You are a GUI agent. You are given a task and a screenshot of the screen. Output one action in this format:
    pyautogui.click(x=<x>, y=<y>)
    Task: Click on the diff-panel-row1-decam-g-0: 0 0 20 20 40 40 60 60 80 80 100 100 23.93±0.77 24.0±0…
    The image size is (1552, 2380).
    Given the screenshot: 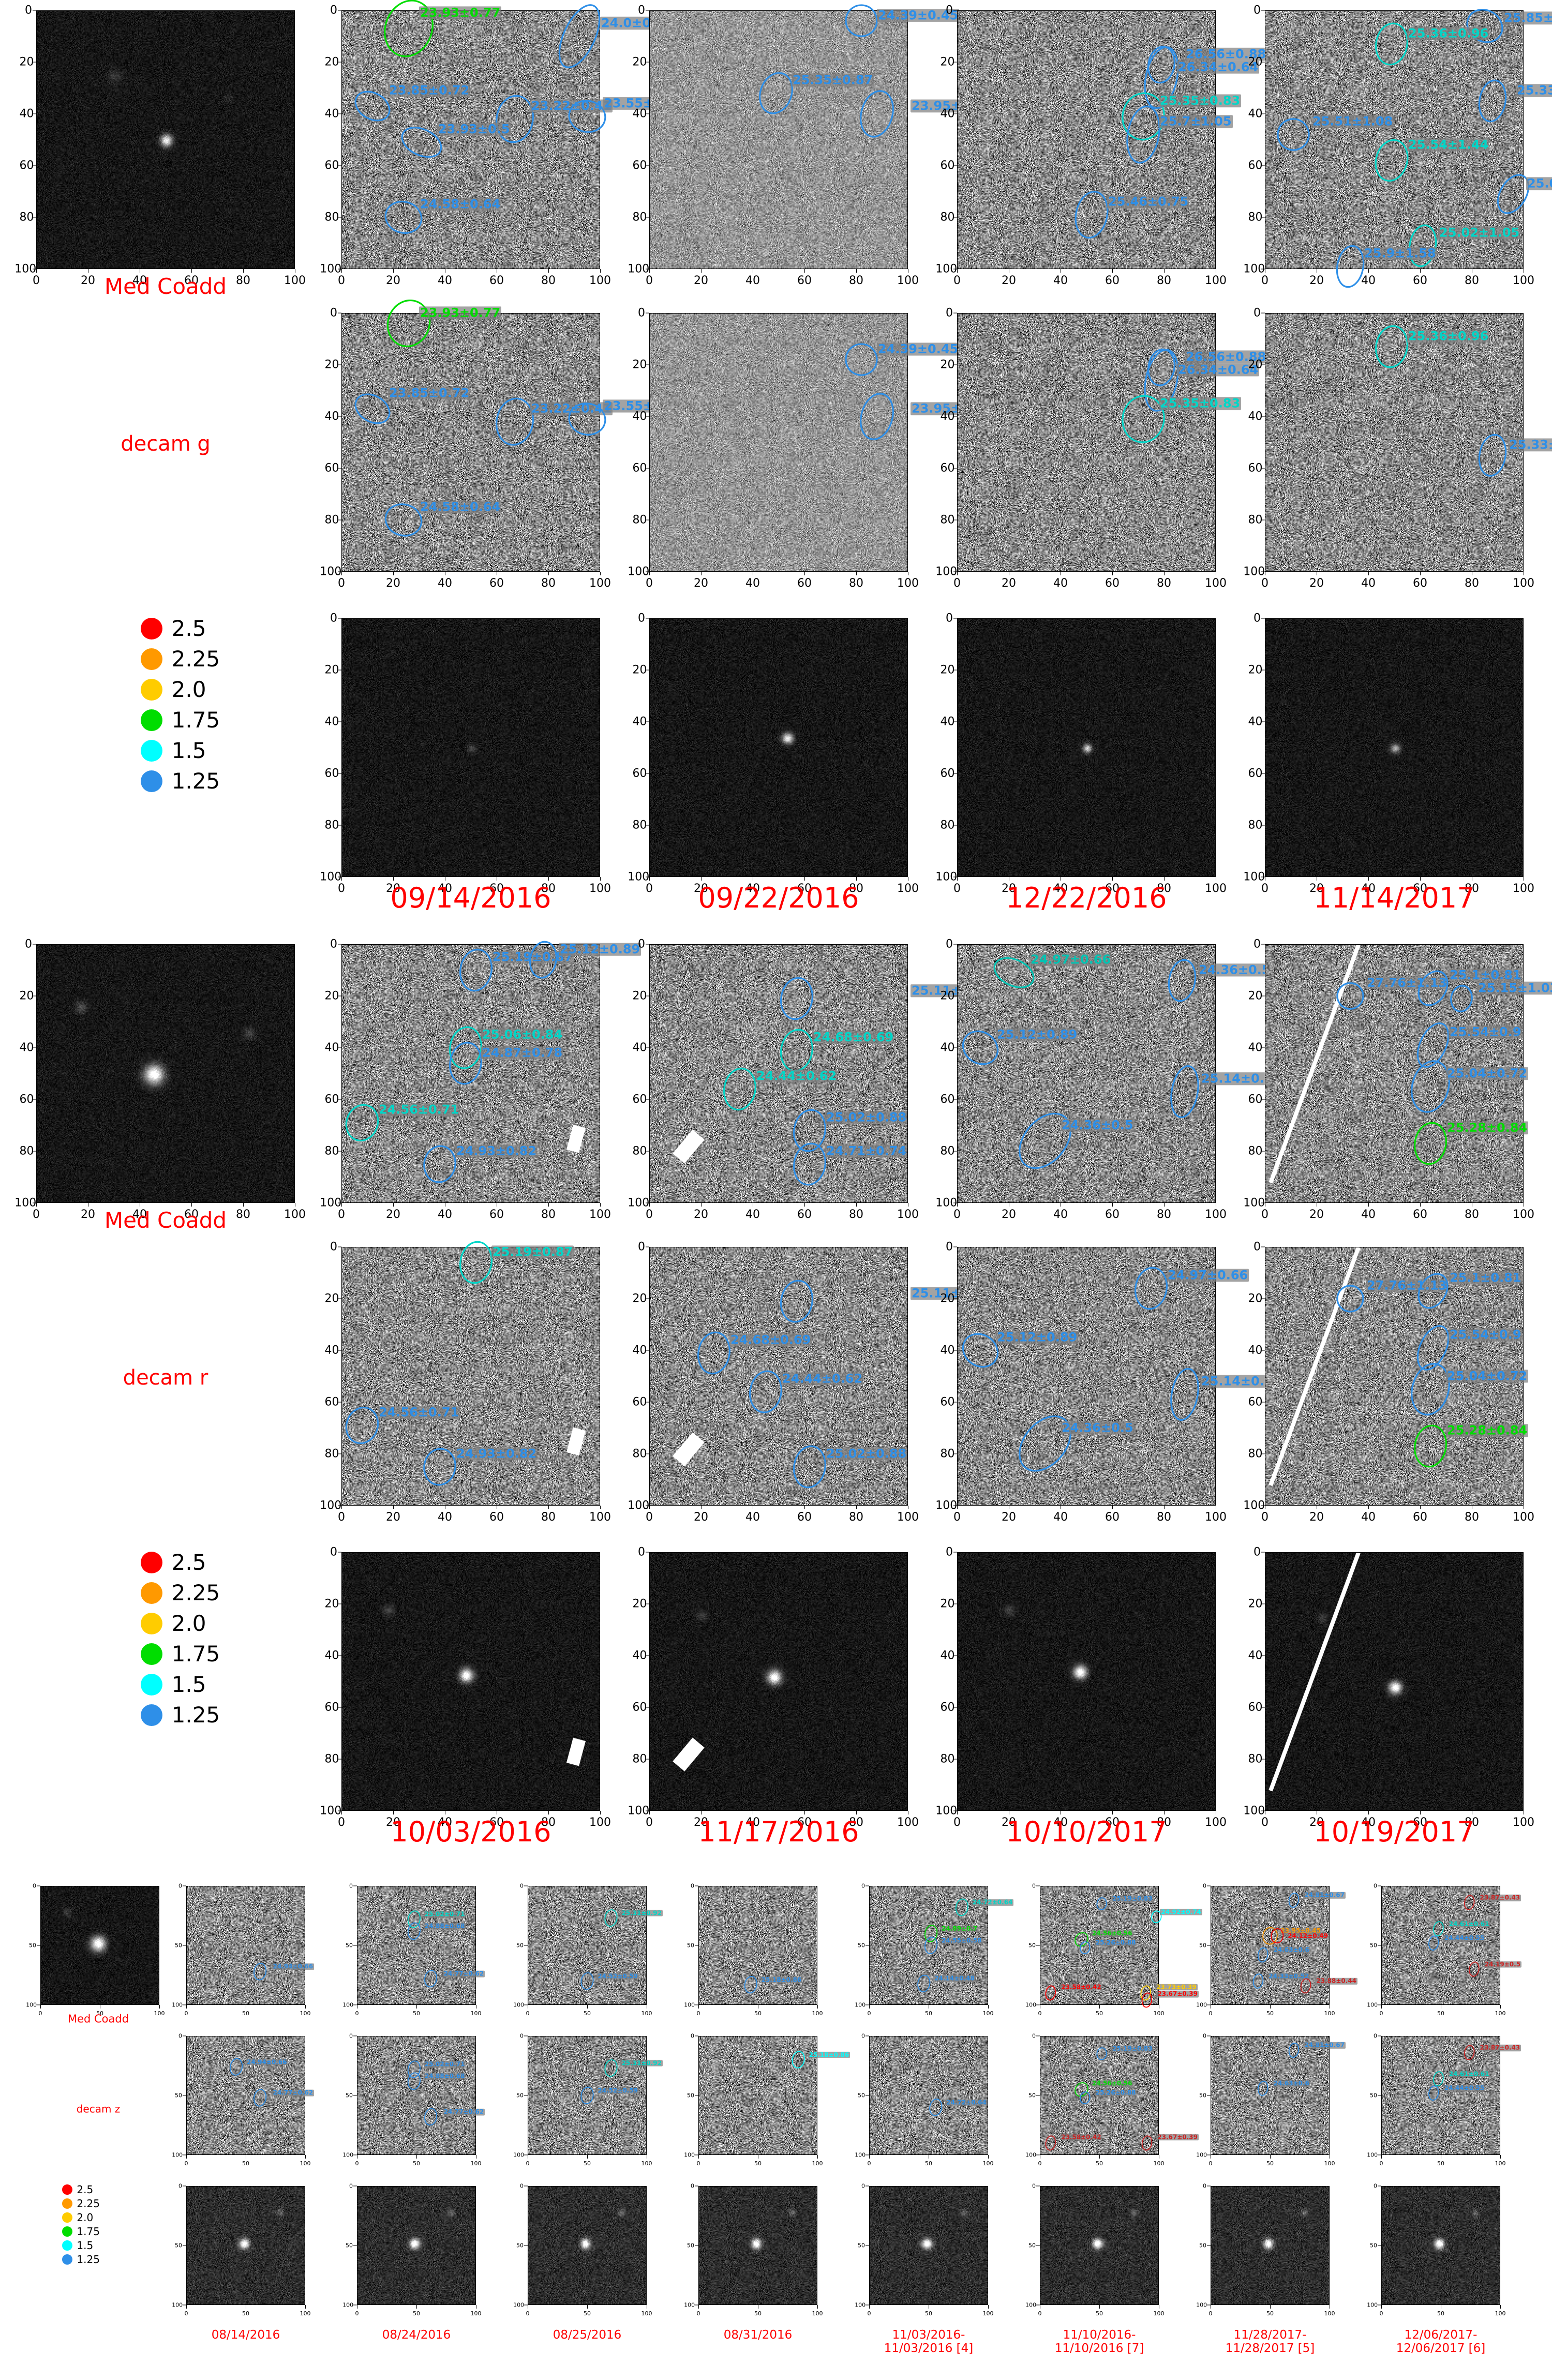 What is the action you would take?
    pyautogui.click(x=502, y=143)
    